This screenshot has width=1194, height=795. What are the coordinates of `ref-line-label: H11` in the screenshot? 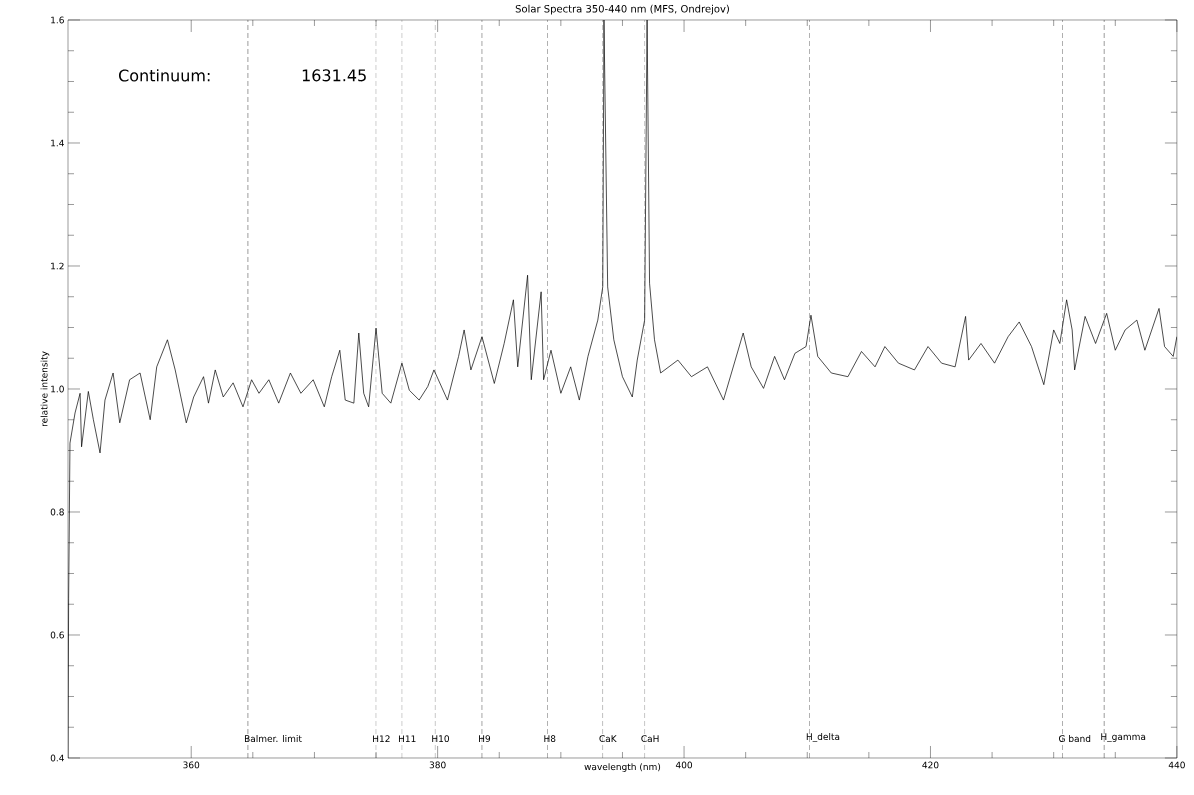 It's located at (407, 739).